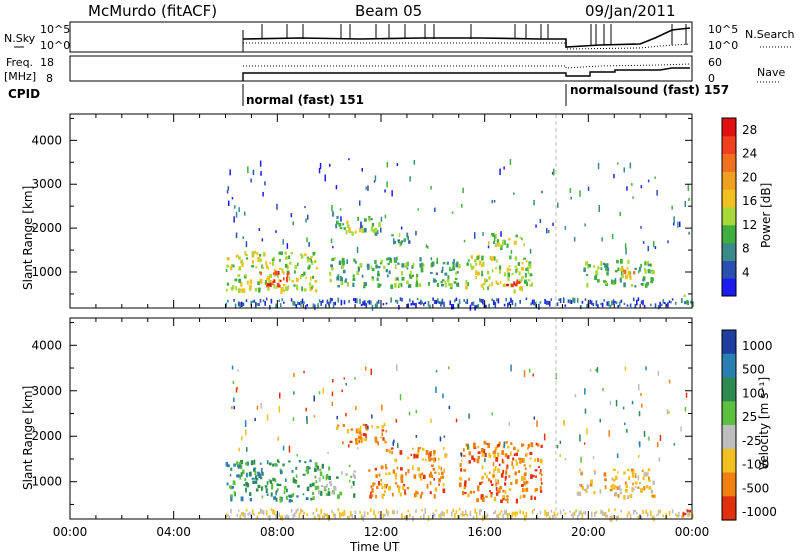 This screenshot has height=554, width=800. What do you see at coordinates (466, 37) in the screenshot?
I see `nsky-trace-line` at bounding box center [466, 37].